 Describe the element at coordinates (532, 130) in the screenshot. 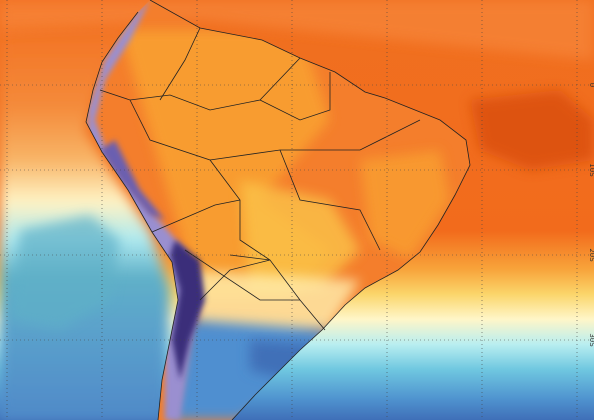

I see `warm-patch` at that location.